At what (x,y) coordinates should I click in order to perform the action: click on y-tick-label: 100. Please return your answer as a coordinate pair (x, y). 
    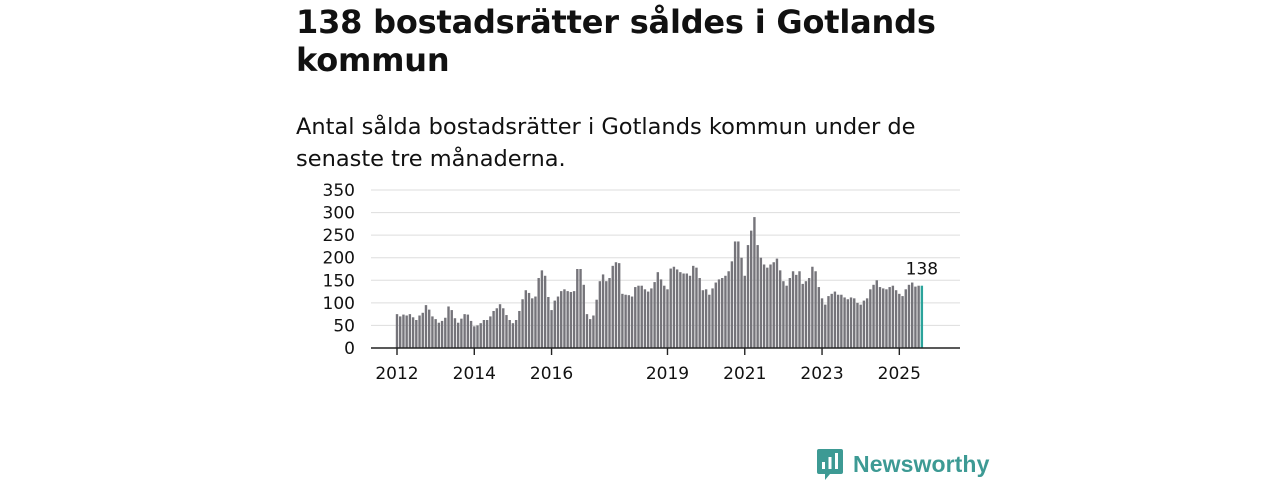
    Looking at the image, I should click on (339, 304).